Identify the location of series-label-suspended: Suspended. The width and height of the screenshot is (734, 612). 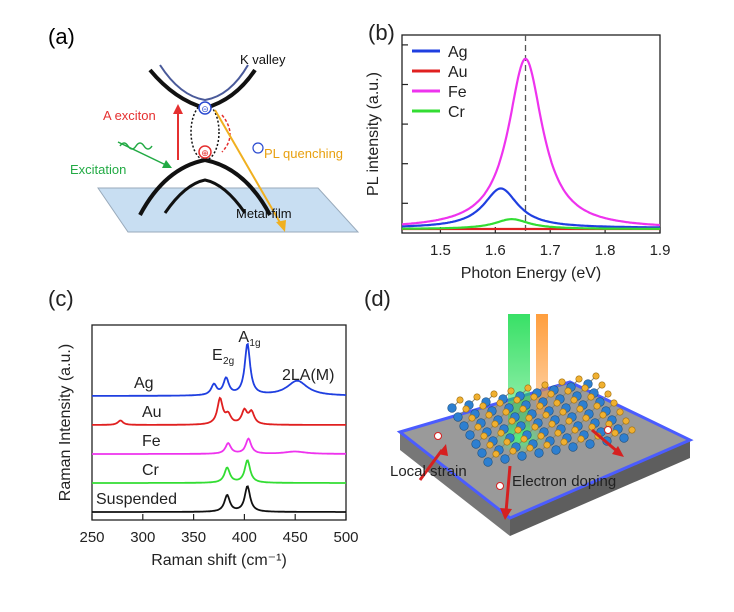
(136, 499).